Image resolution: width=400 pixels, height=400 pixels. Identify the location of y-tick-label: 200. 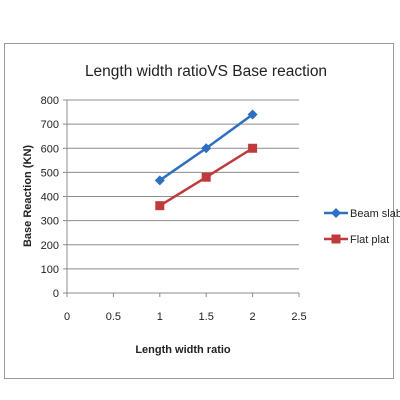
(50, 246).